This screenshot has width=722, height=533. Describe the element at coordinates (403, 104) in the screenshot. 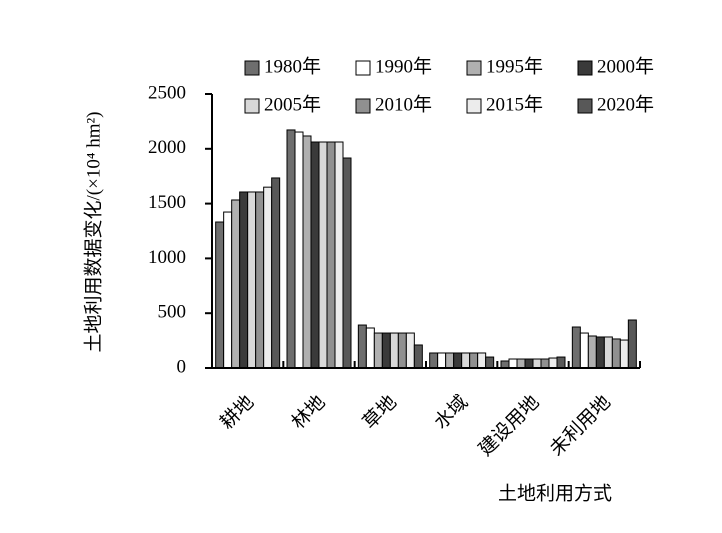

I see `legend-label: 2010年` at that location.